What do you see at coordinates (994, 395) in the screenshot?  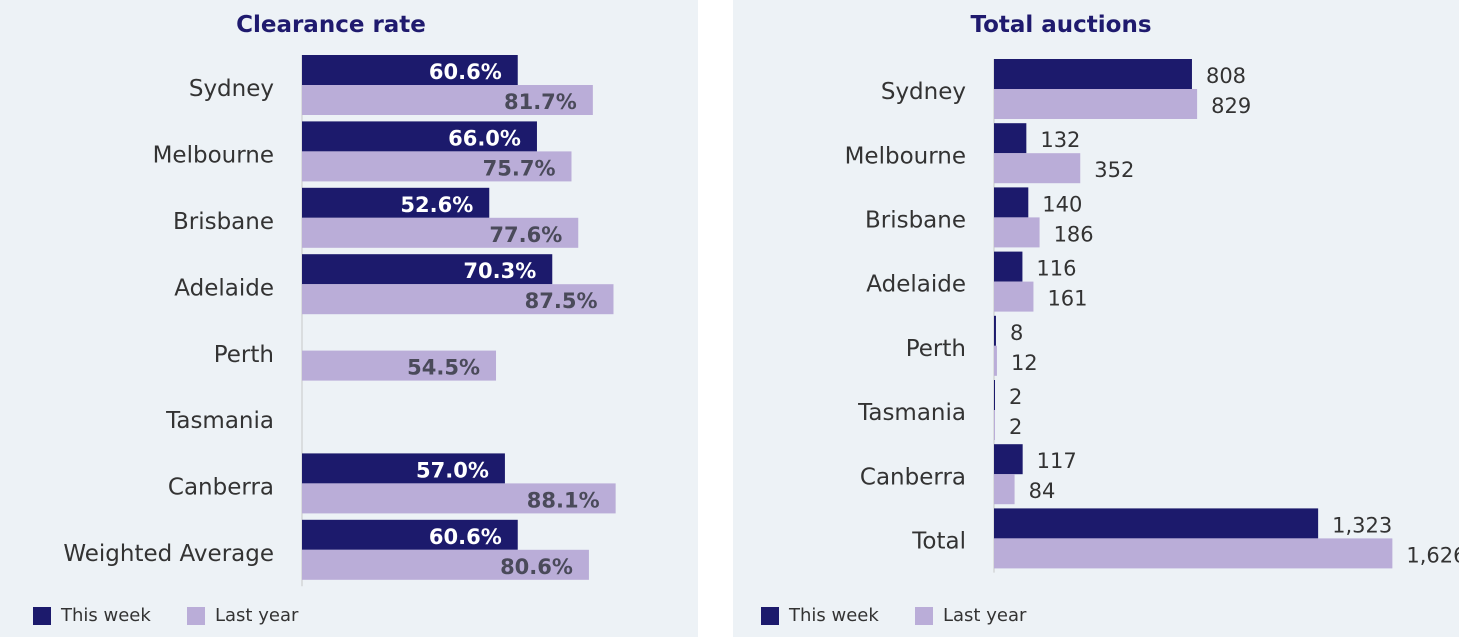 I see `bar-this-week-tasmania` at bounding box center [994, 395].